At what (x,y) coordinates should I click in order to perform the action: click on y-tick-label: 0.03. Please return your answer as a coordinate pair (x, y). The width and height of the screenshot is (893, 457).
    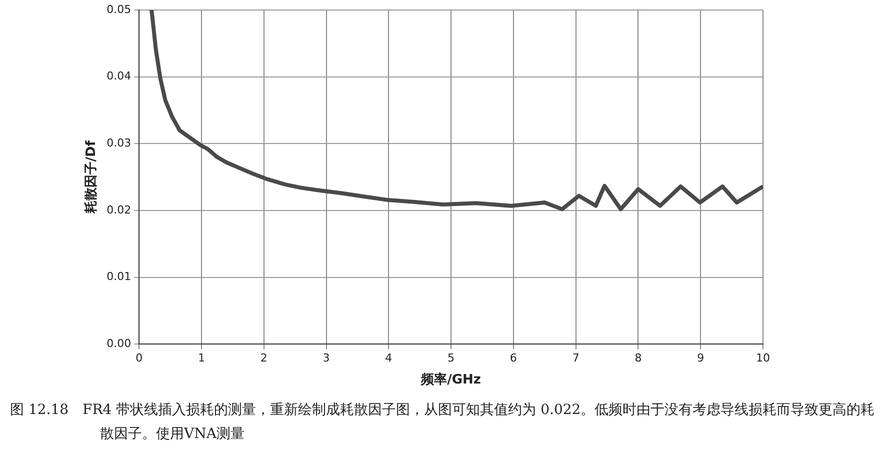
    Looking at the image, I should click on (119, 143).